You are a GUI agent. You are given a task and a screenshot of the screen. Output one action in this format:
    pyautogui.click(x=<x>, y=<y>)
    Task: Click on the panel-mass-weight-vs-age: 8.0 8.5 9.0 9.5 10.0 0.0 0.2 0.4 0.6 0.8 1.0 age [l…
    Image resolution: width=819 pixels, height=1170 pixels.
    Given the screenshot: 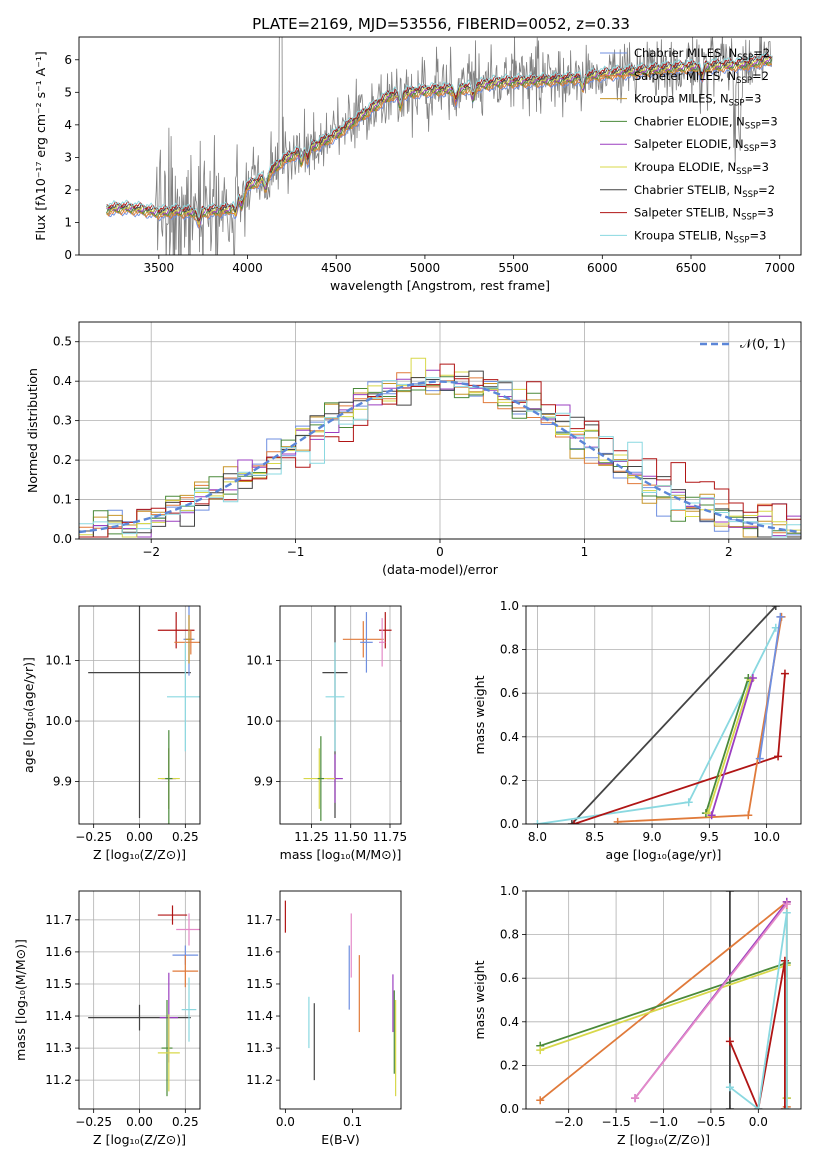 What is the action you would take?
    pyautogui.click(x=637, y=730)
    